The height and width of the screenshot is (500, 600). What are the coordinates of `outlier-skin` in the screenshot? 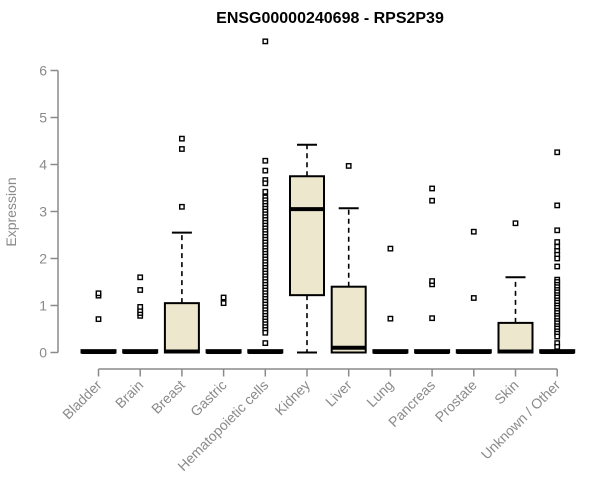 It's located at (515, 223).